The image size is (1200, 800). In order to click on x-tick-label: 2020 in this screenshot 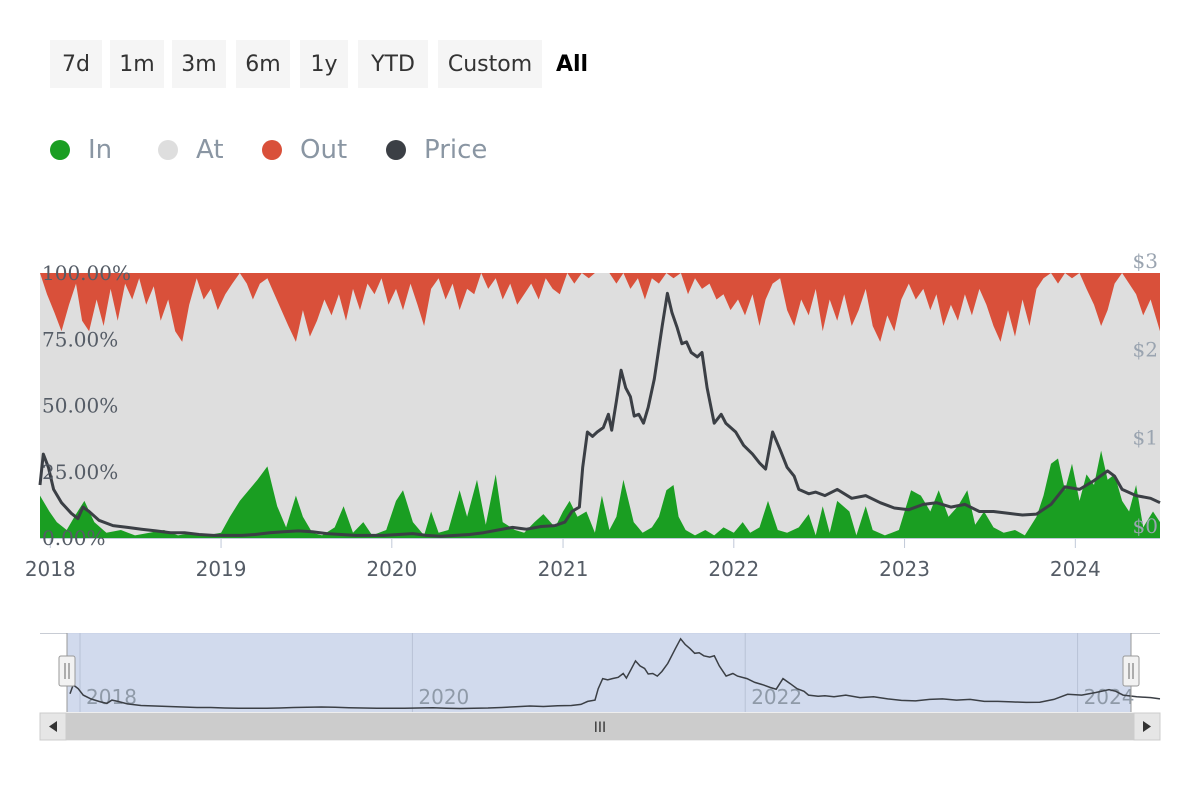, I will do `click(391, 569)`.